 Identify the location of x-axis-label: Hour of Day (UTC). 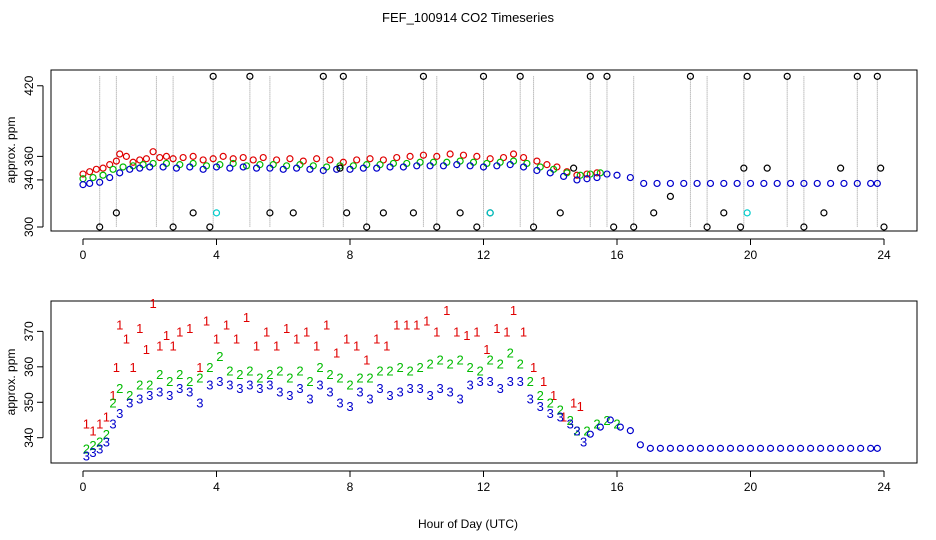
(468, 524).